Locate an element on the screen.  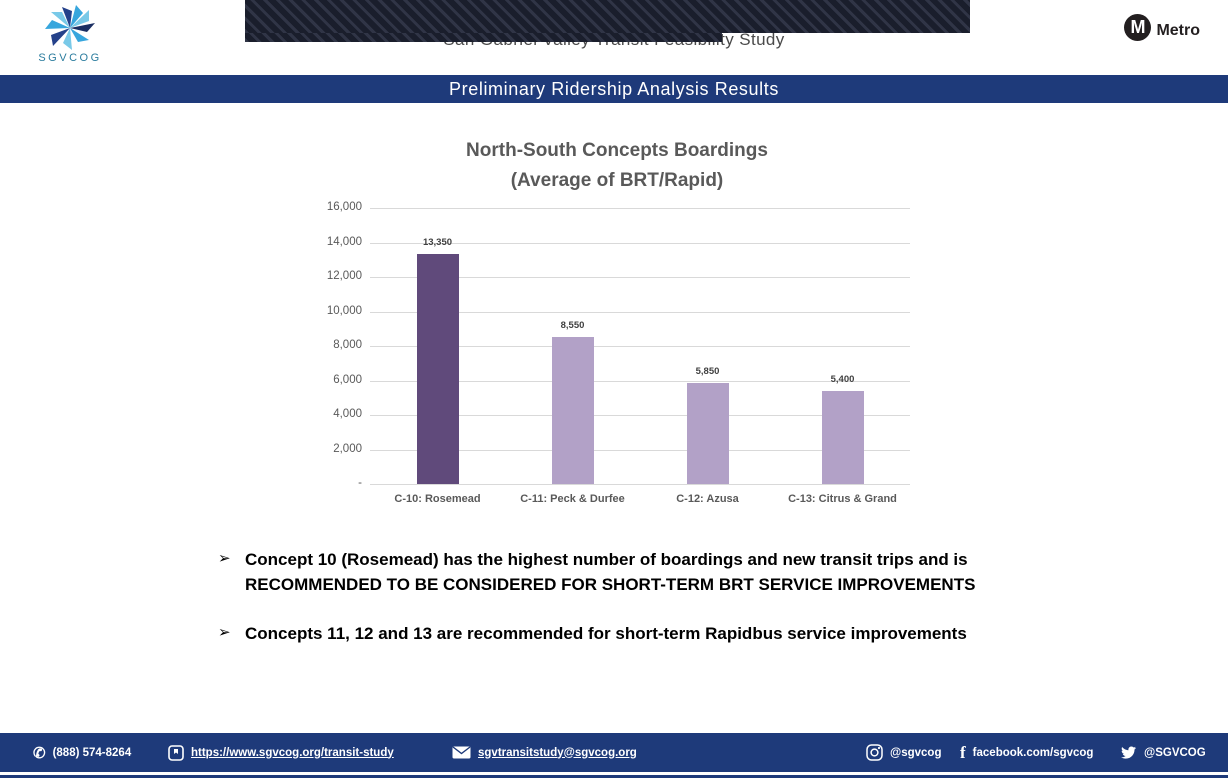
footer-phone: ✆ (888) 574-8264 is located at coordinates (82, 752).